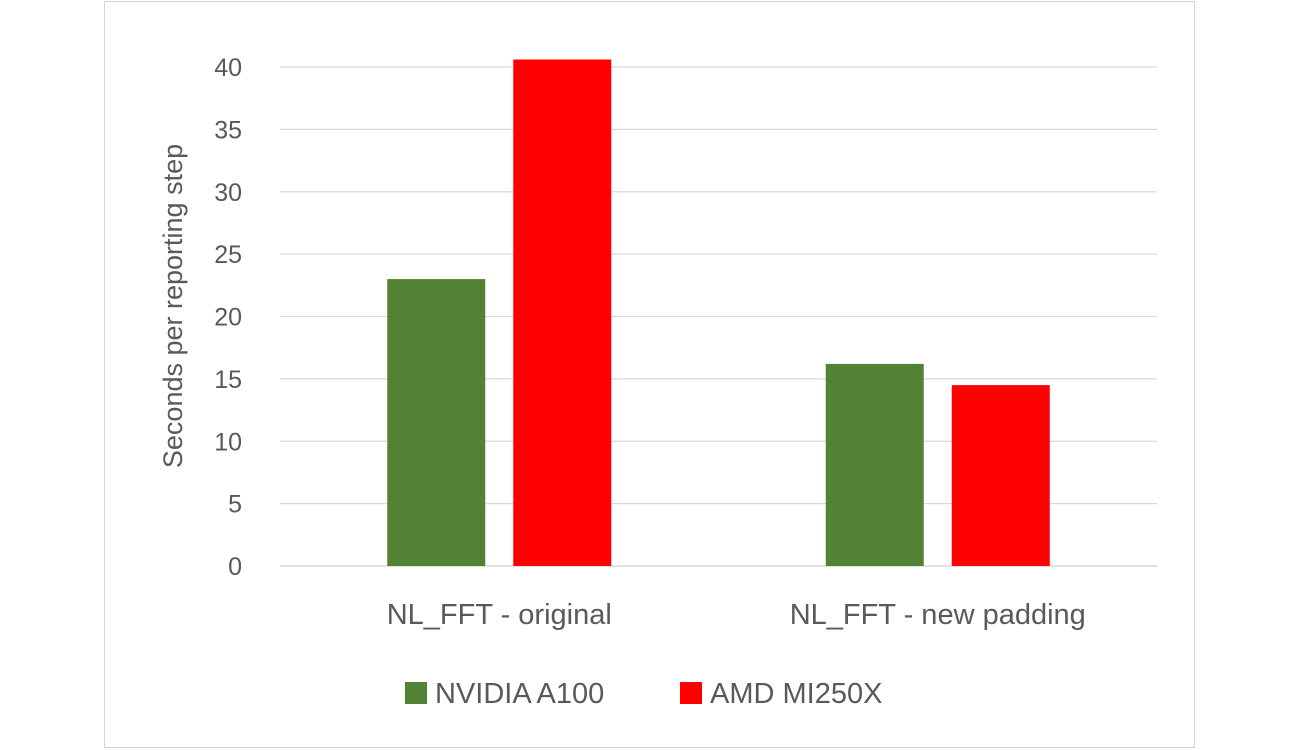 The width and height of the screenshot is (1299, 750). Describe the element at coordinates (173, 306) in the screenshot. I see `y-axis-title: Seconds per reporting step` at that location.